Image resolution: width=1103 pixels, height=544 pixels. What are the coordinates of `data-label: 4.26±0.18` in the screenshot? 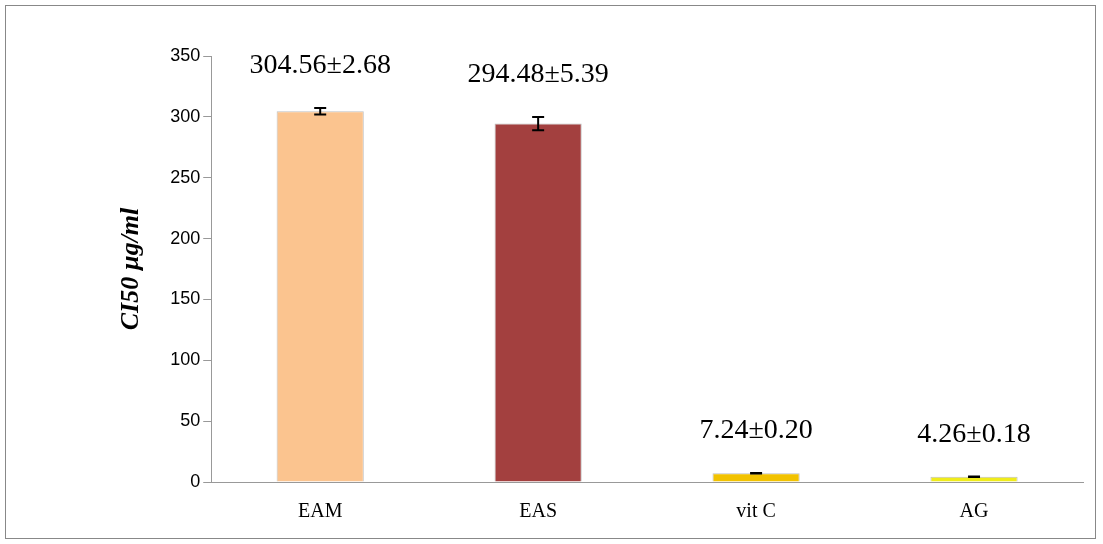 It's located at (974, 432).